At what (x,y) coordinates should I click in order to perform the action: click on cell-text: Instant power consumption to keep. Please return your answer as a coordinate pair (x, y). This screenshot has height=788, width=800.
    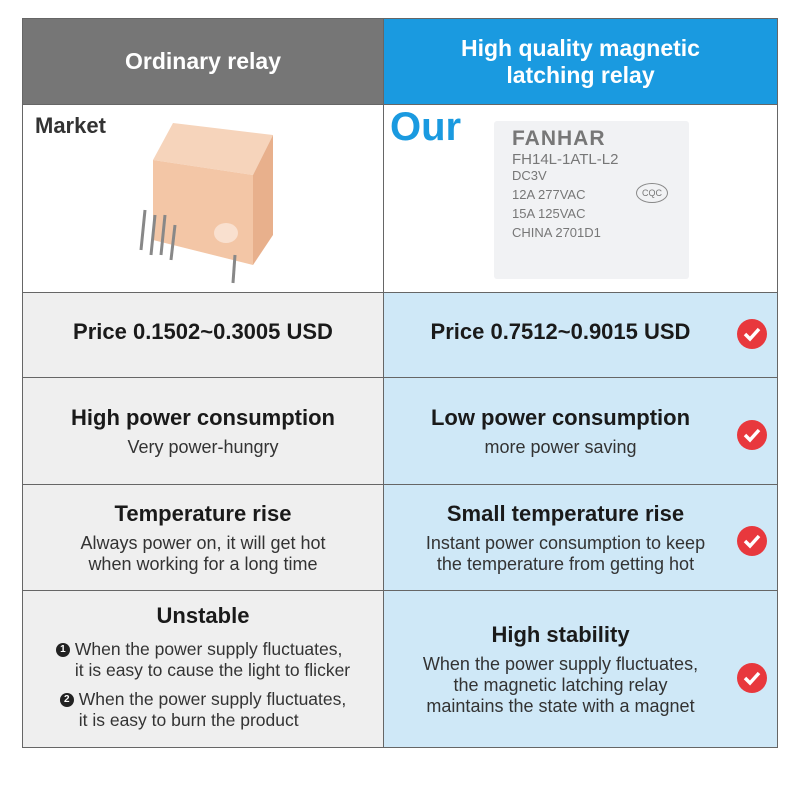
    Looking at the image, I should click on (565, 542).